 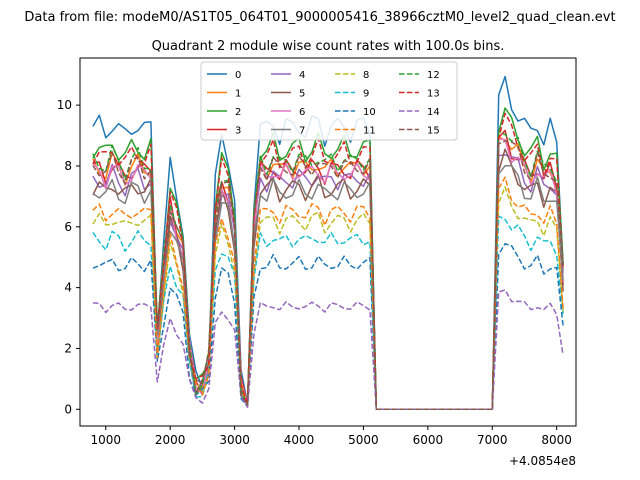 I want to click on x-axis-ticks: 1000 2000 3000 4000 5000 6000 7000 8000, so click(x=331, y=436).